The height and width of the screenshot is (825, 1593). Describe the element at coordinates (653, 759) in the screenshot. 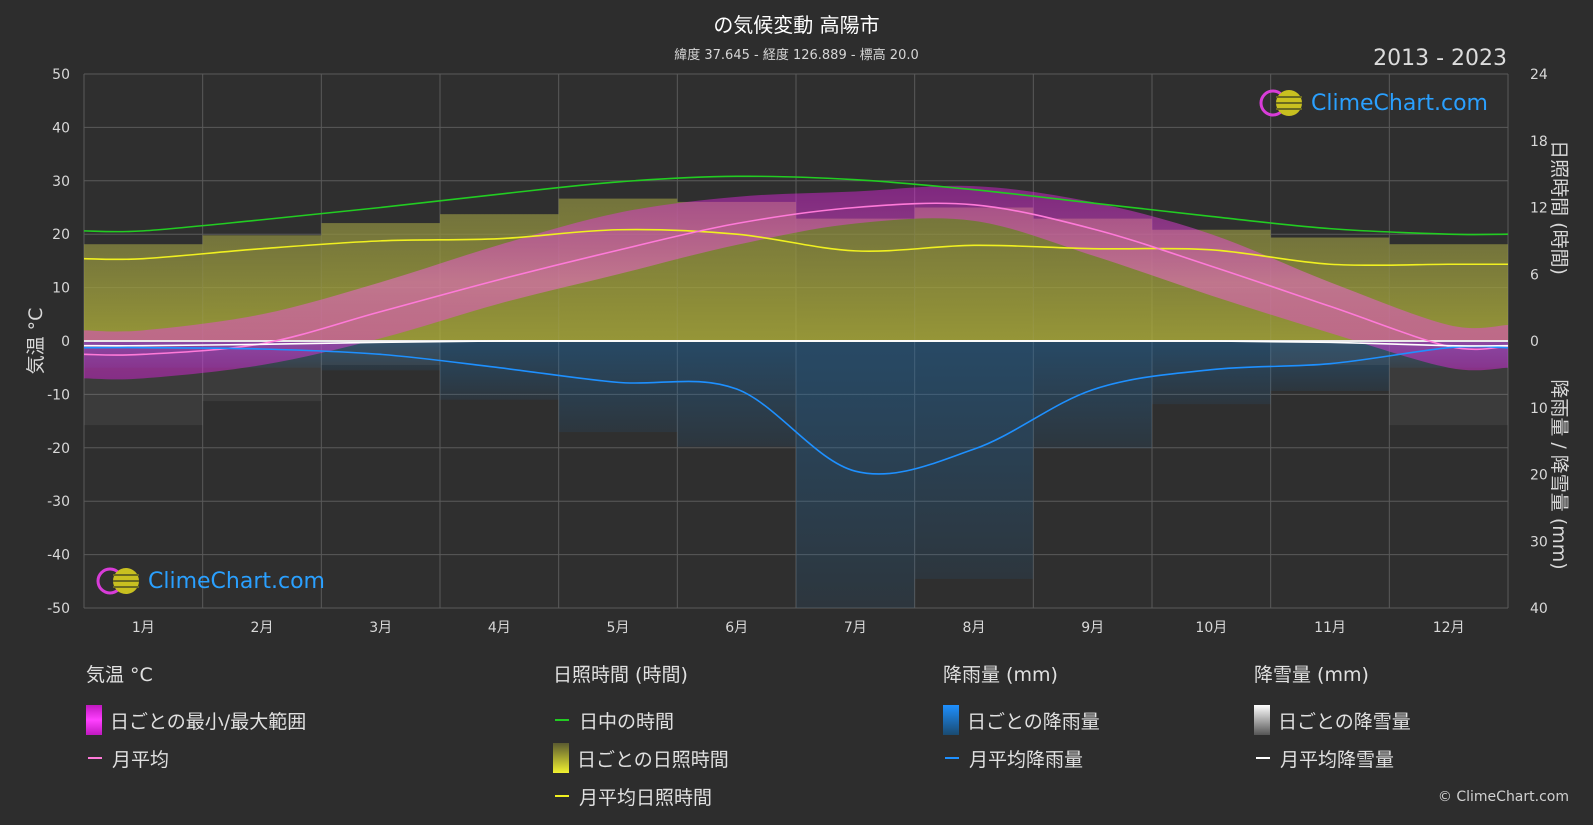

I see `legend-label: 日ごとの日照時間` at that location.